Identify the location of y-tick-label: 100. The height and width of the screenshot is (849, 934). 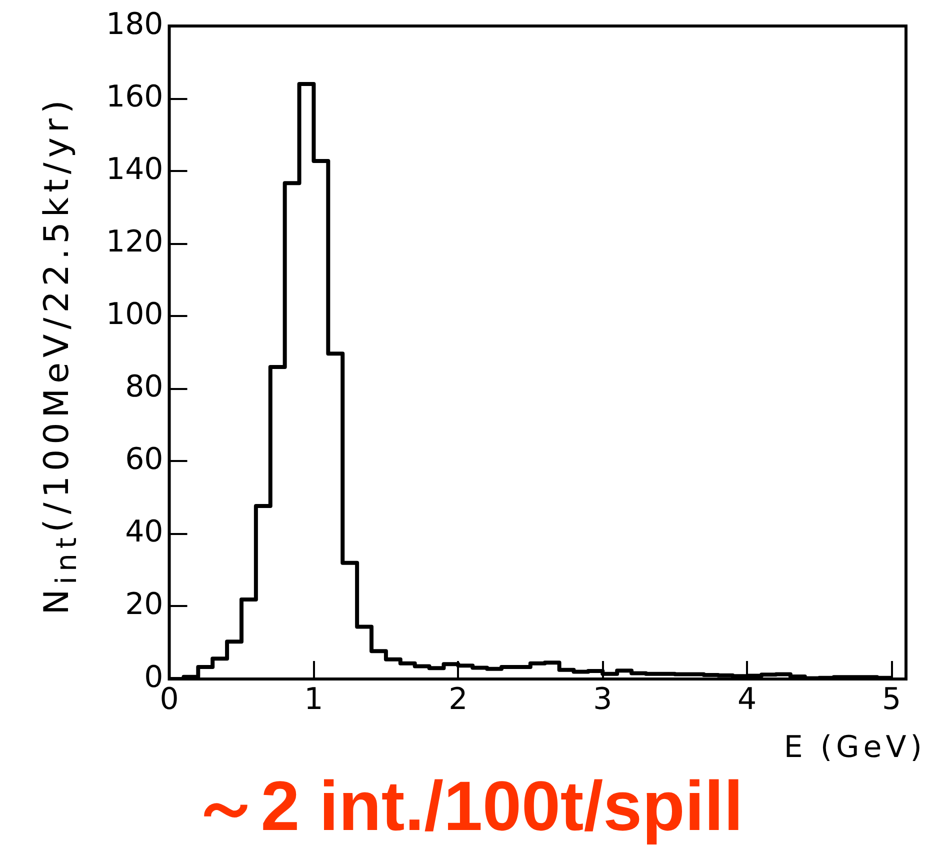
(135, 314).